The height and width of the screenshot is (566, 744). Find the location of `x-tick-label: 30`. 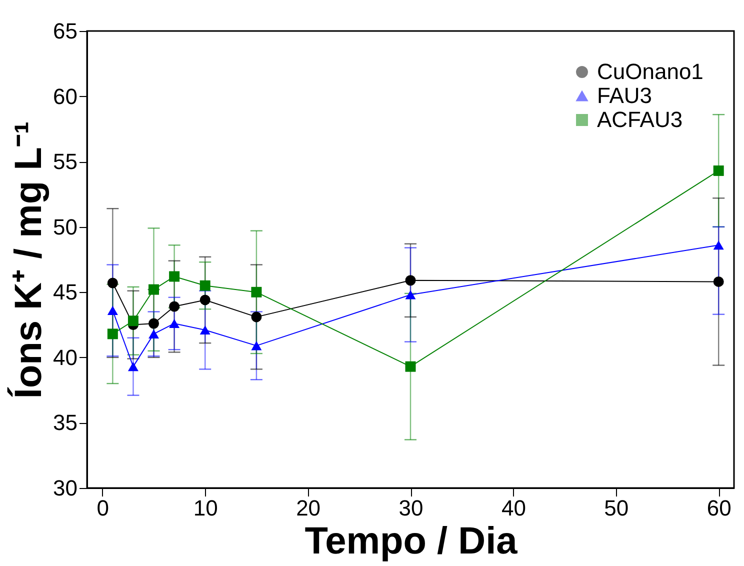

x-tick-label: 30 is located at coordinates (411, 508).